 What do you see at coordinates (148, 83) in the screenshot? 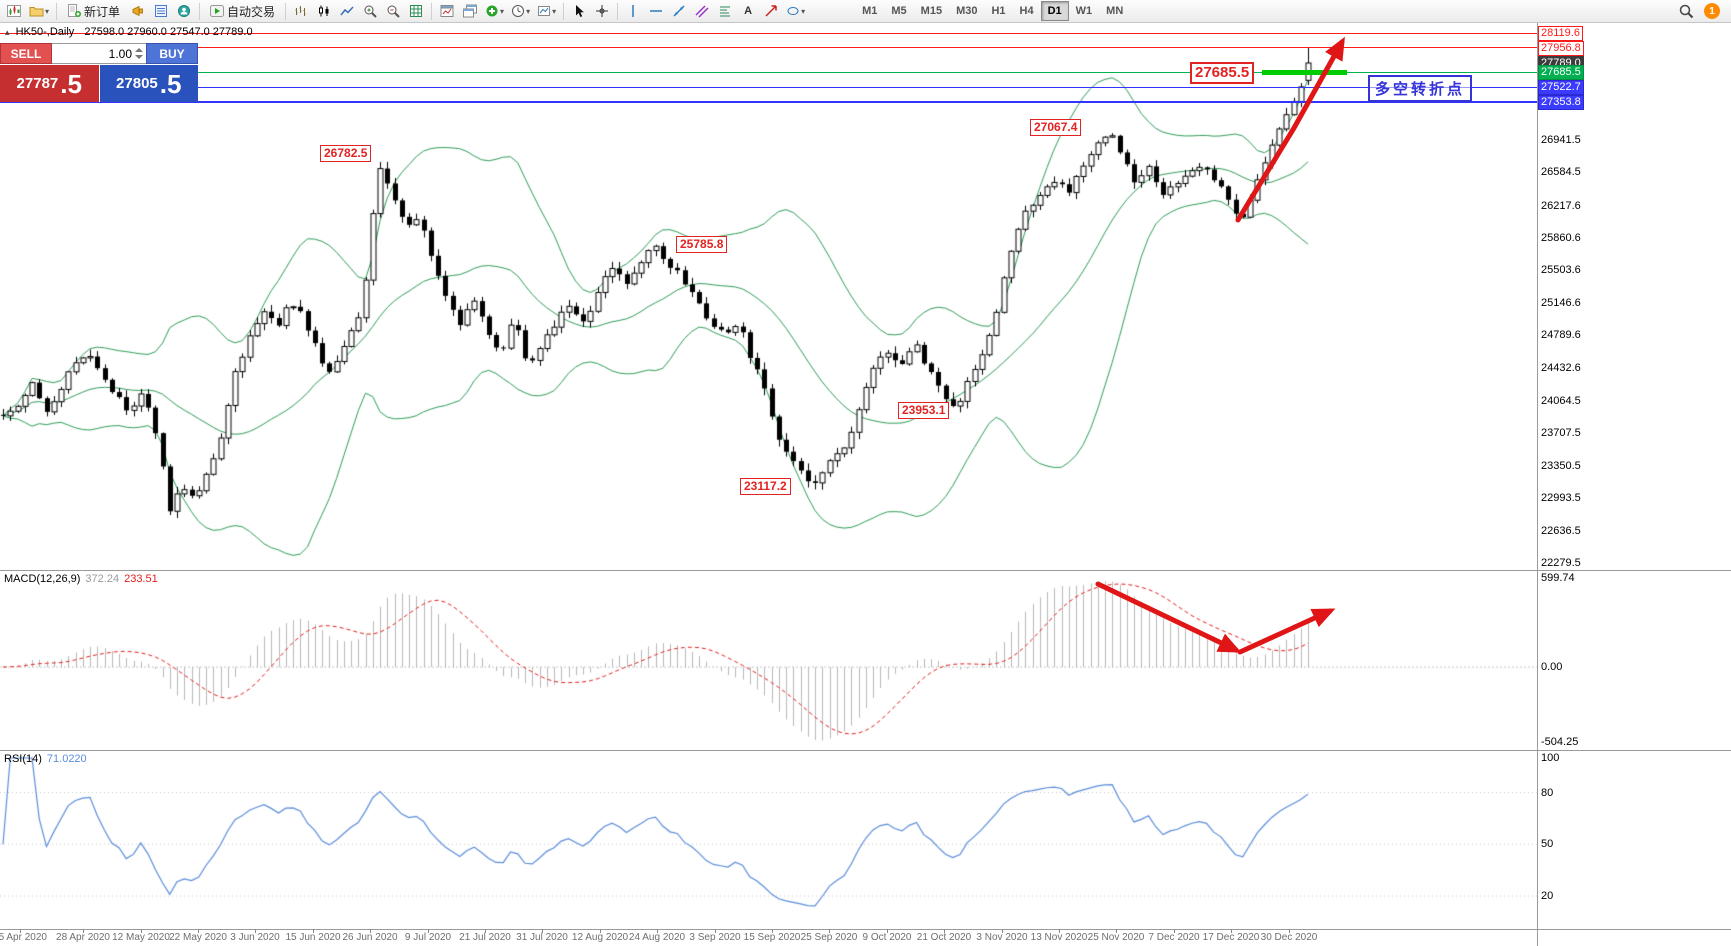
I see `buy-price-button: 27805 .5` at bounding box center [148, 83].